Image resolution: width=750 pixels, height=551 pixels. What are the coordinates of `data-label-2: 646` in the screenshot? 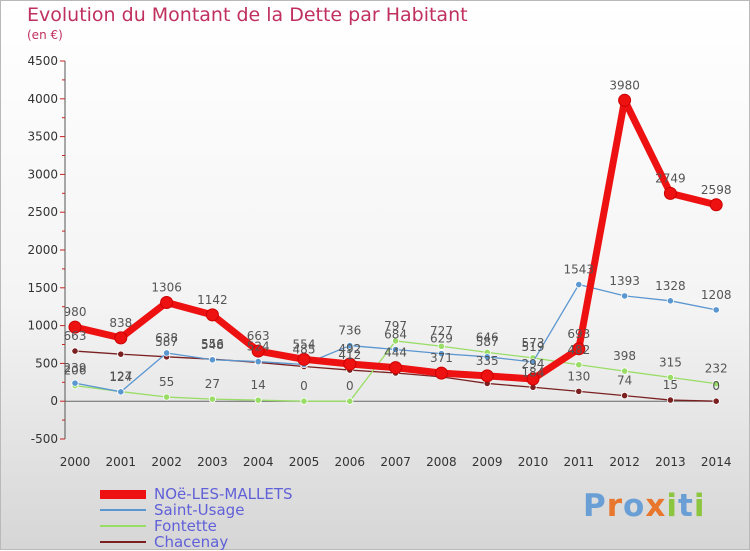 It's located at (487, 337).